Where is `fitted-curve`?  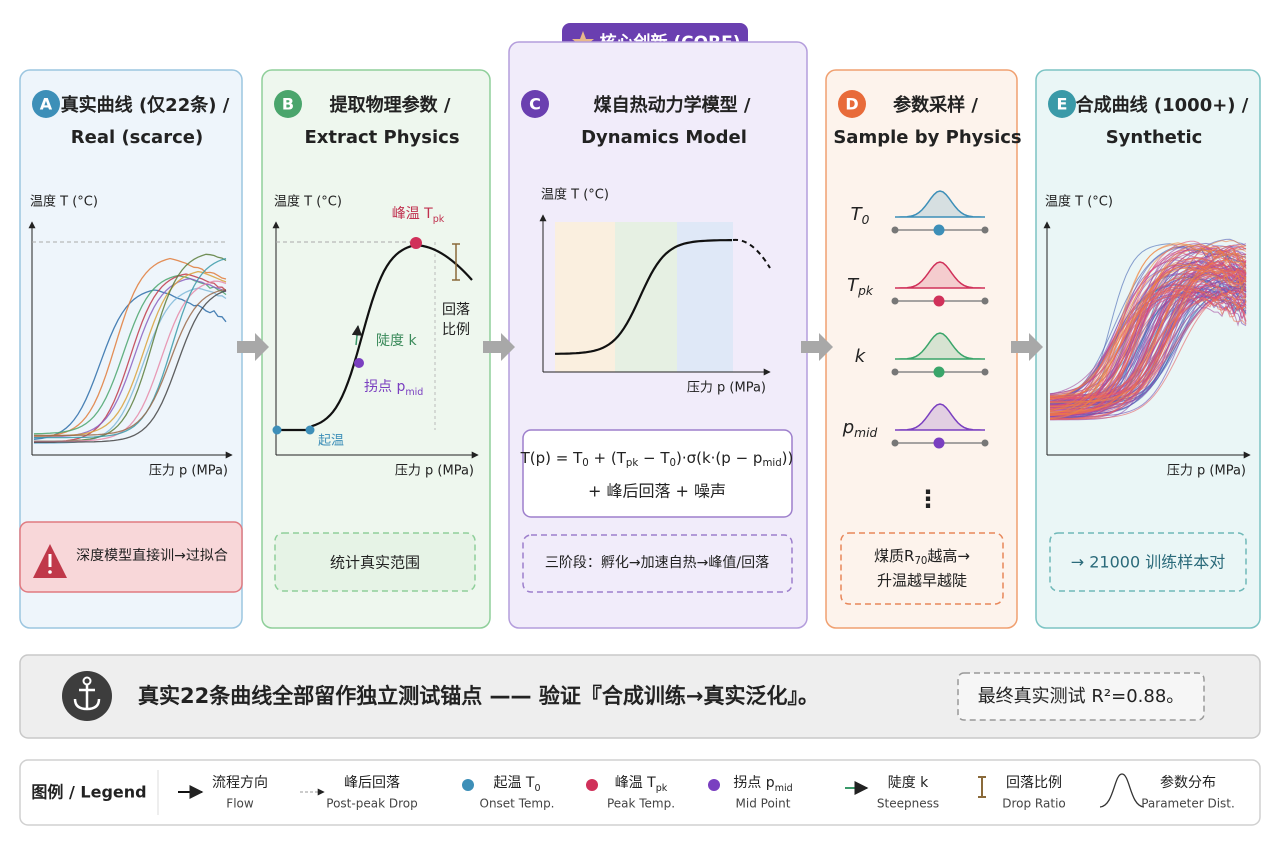 fitted-curve is located at coordinates (374, 338).